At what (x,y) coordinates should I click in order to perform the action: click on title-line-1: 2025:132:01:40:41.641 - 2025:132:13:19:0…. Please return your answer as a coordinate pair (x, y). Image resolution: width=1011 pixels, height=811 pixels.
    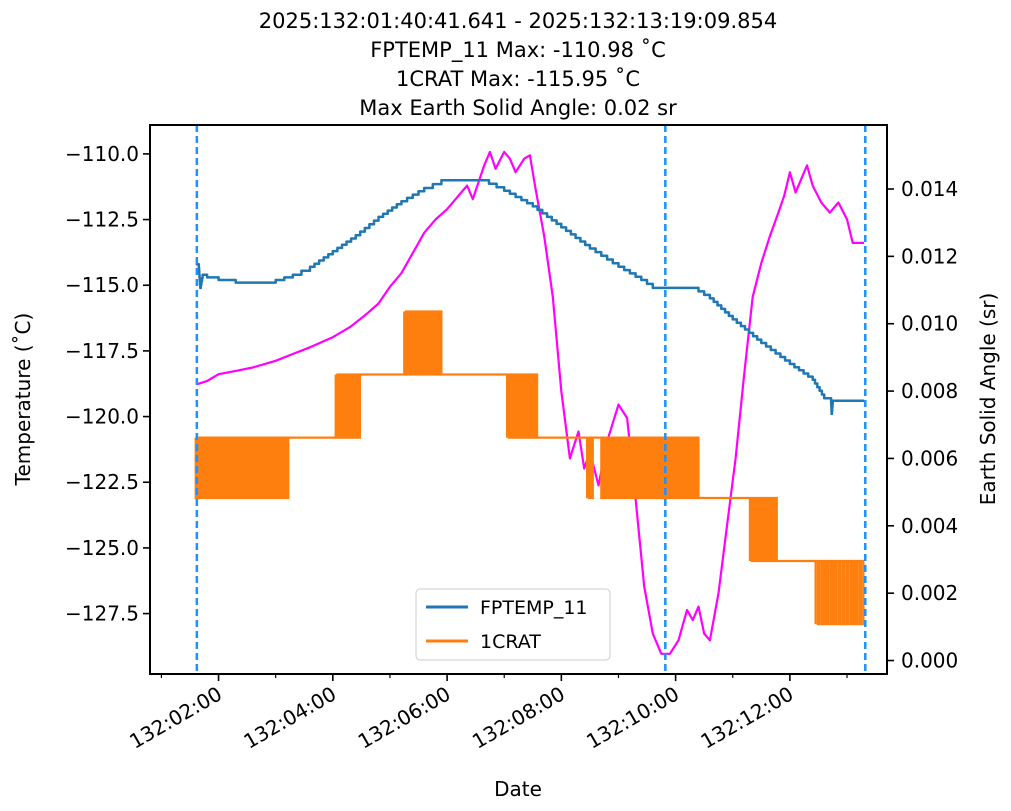
    Looking at the image, I should click on (518, 21).